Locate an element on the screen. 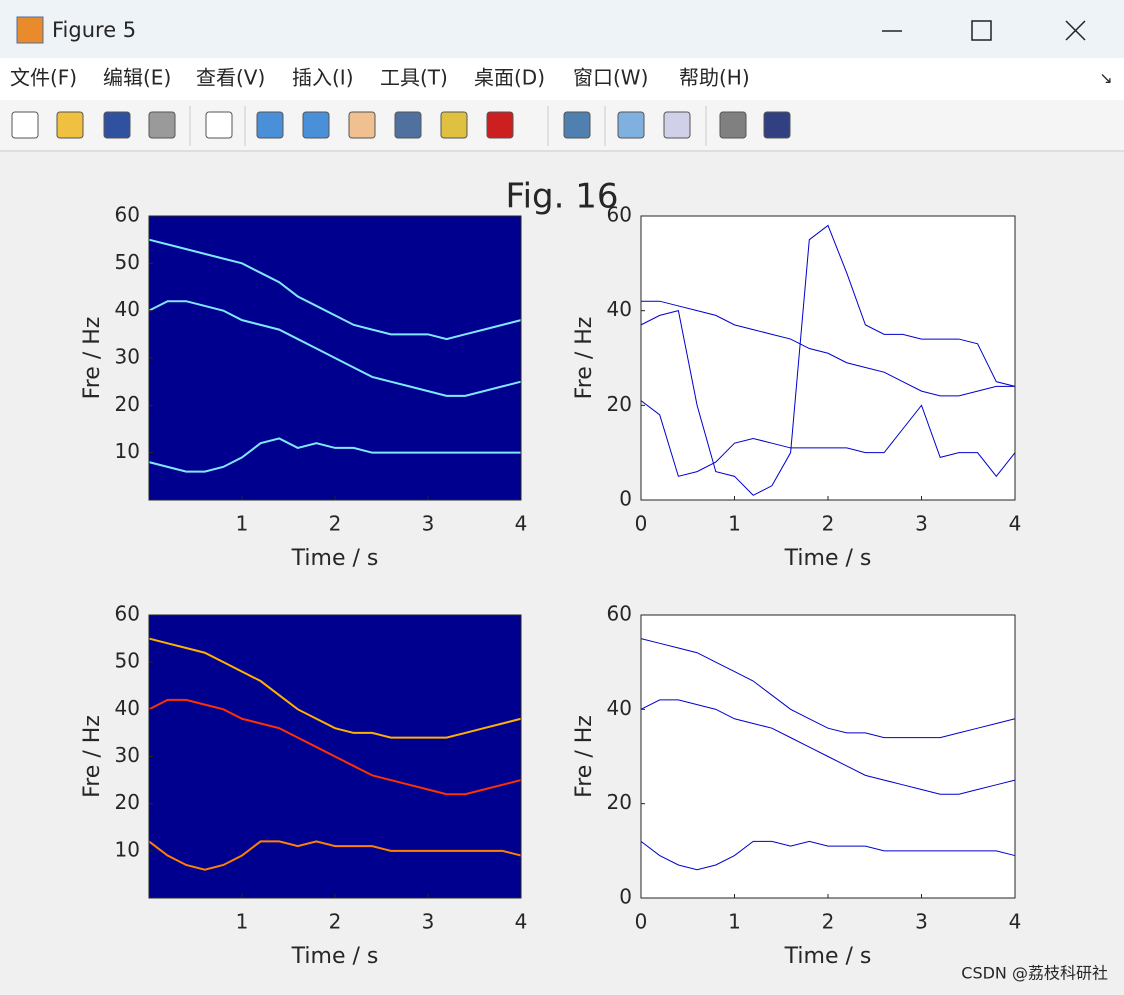  toolbar is located at coordinates (562, 125).